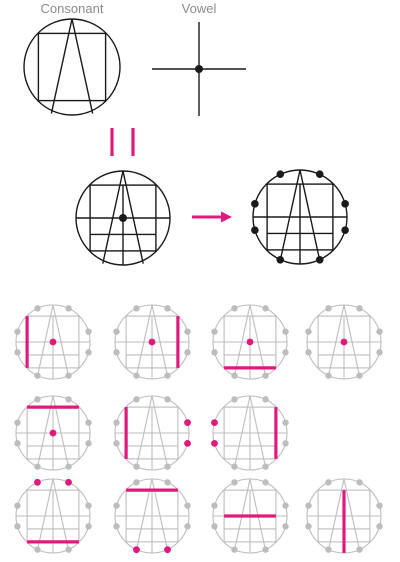  I want to click on vowel-center-dot, so click(199, 69).